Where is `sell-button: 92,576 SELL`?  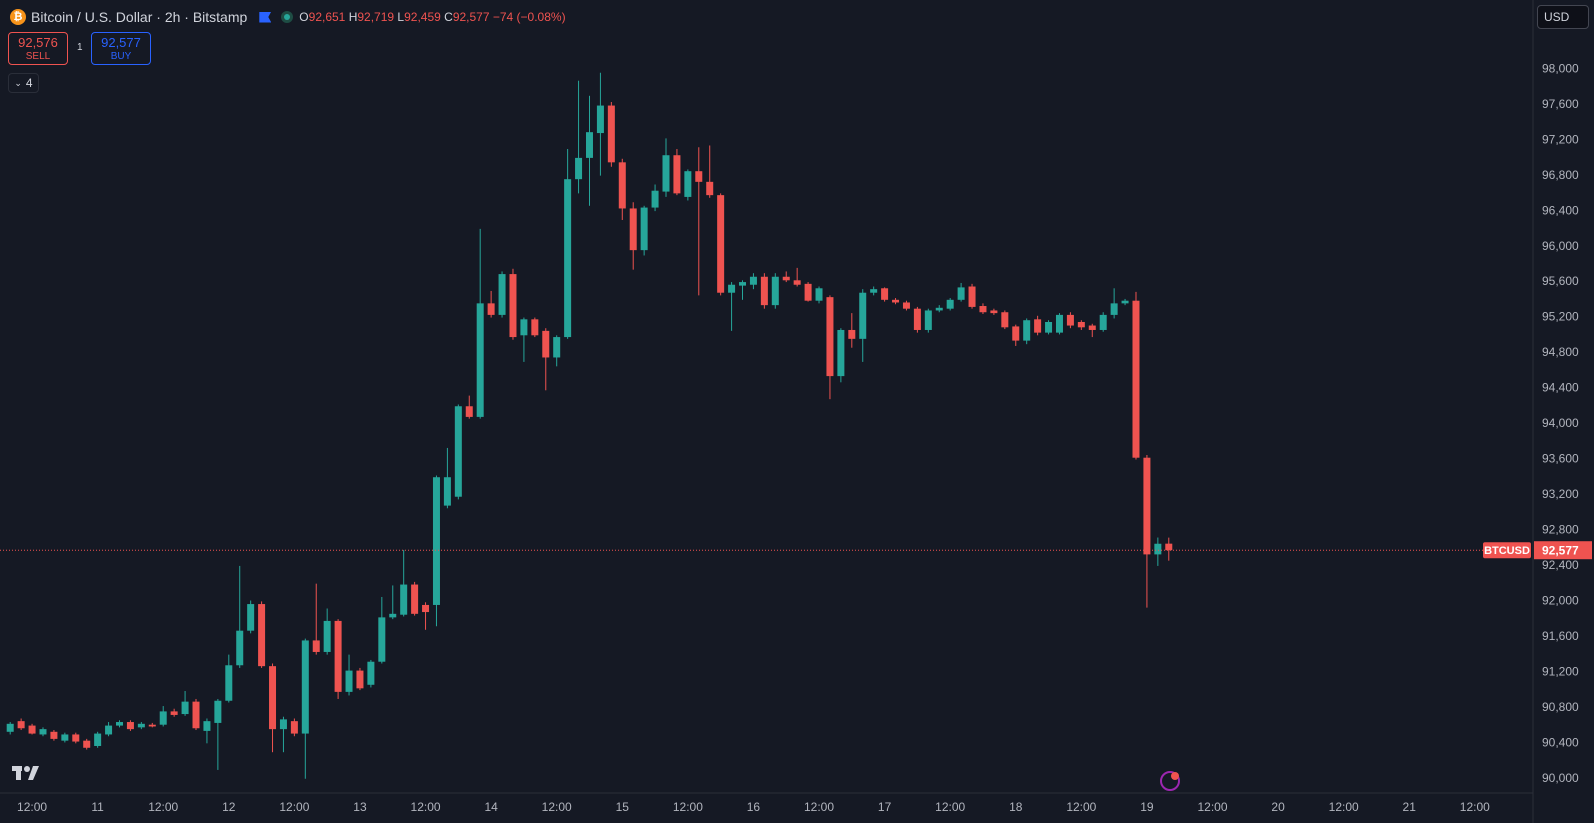
sell-button: 92,576 SELL is located at coordinates (38, 48).